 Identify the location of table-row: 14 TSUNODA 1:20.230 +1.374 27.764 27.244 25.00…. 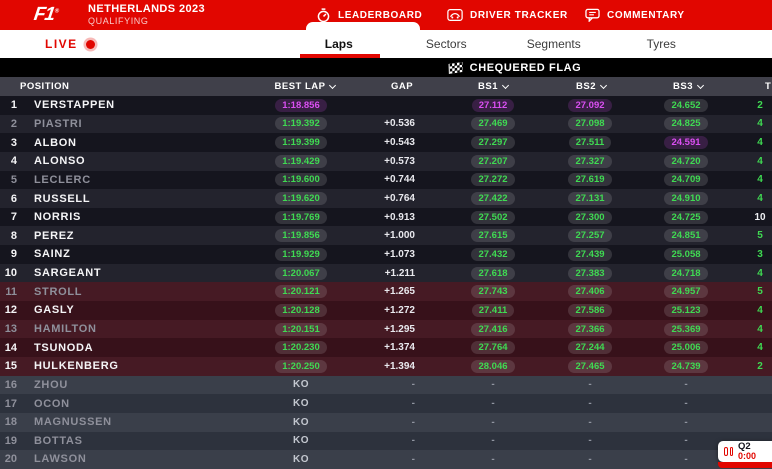
(386, 347).